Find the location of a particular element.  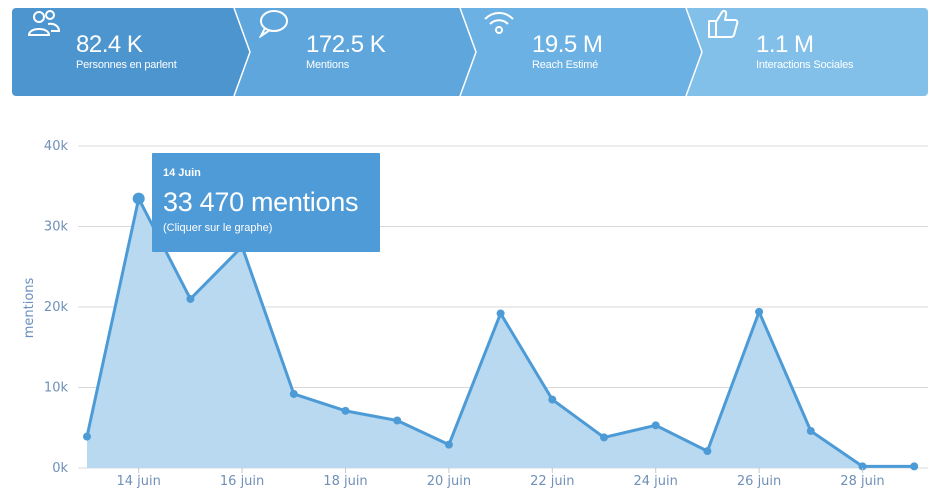

x-tick-label: 26 juin is located at coordinates (759, 481).